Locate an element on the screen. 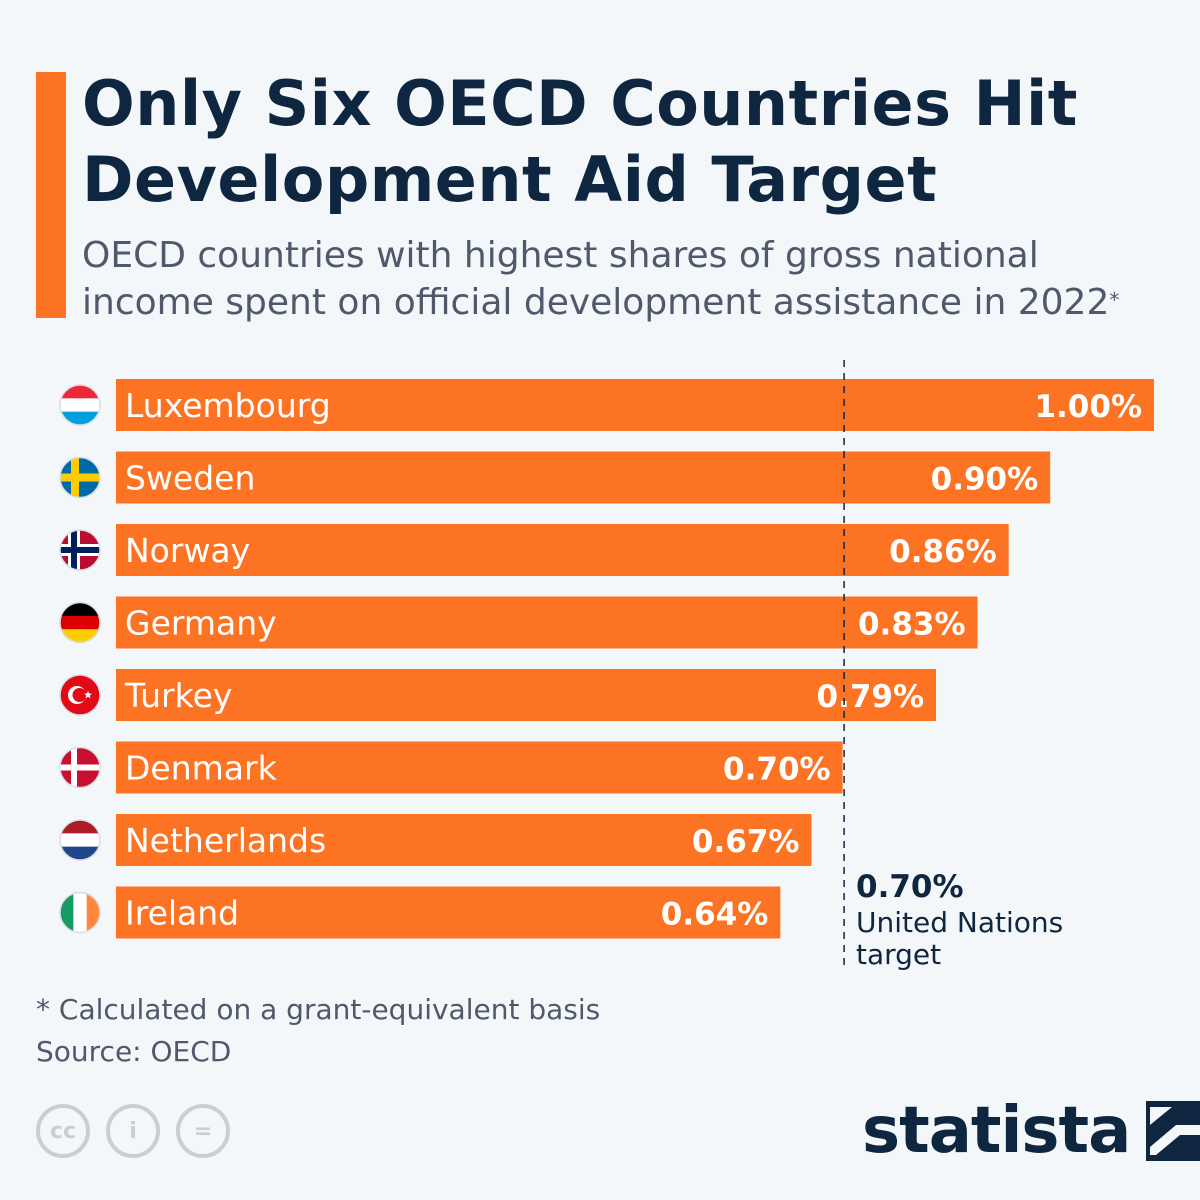  bar-germany is located at coordinates (547, 622).